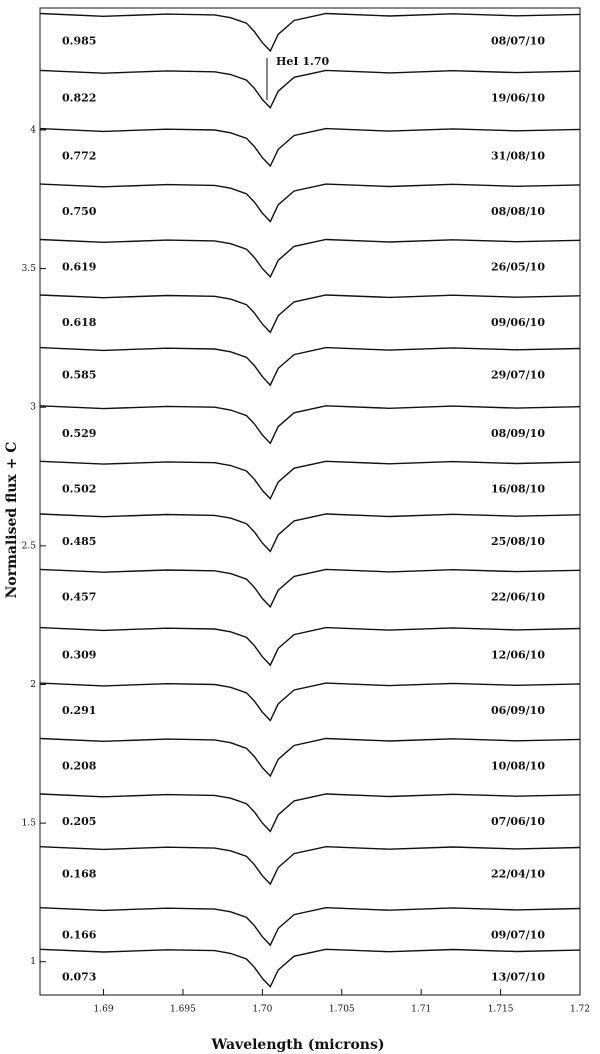  What do you see at coordinates (79, 41) in the screenshot?
I see `phase-label: 0.985` at bounding box center [79, 41].